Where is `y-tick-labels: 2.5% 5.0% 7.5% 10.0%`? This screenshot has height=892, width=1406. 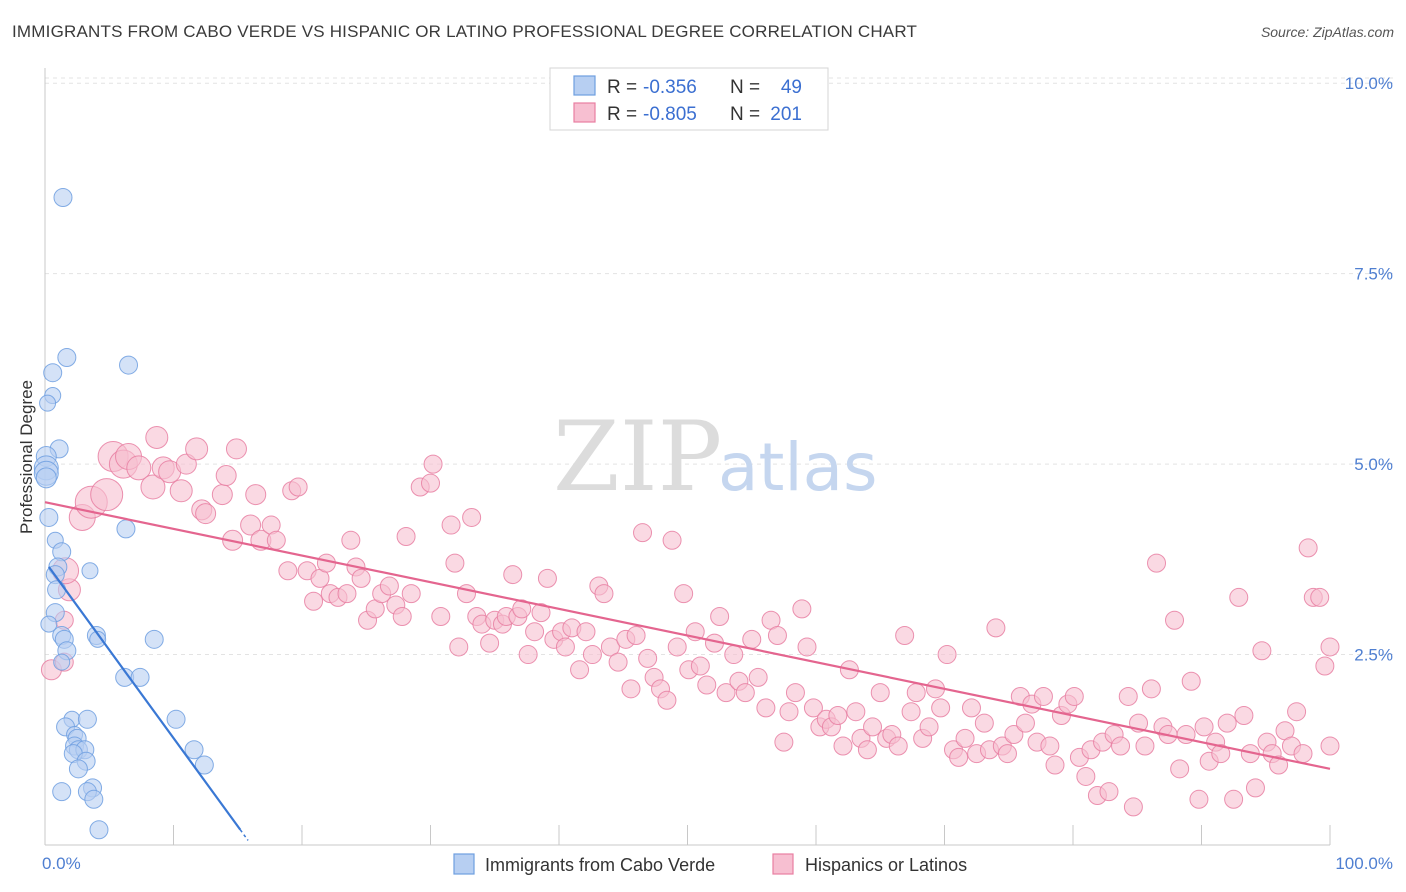 y-tick-labels: 2.5% 5.0% 7.5% 10.0% is located at coordinates (1369, 369).